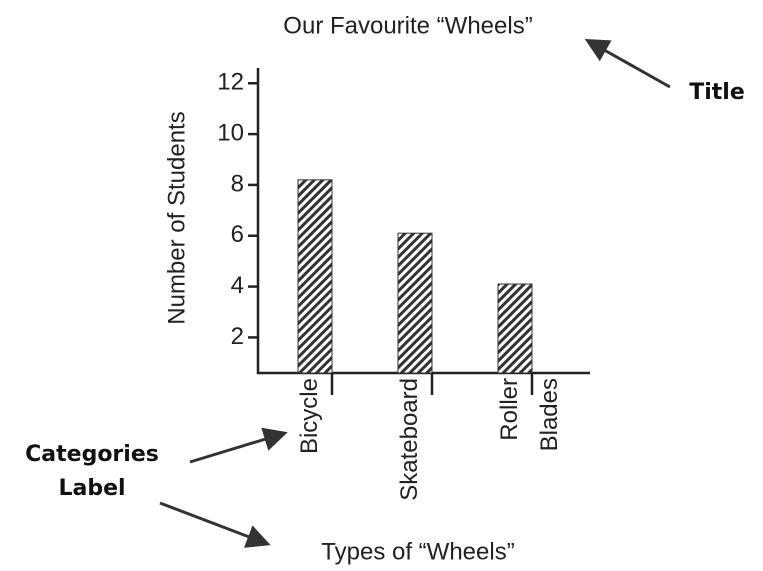  Describe the element at coordinates (407, 25) in the screenshot. I see `chart-title: Our Favourite “Wheels”` at that location.